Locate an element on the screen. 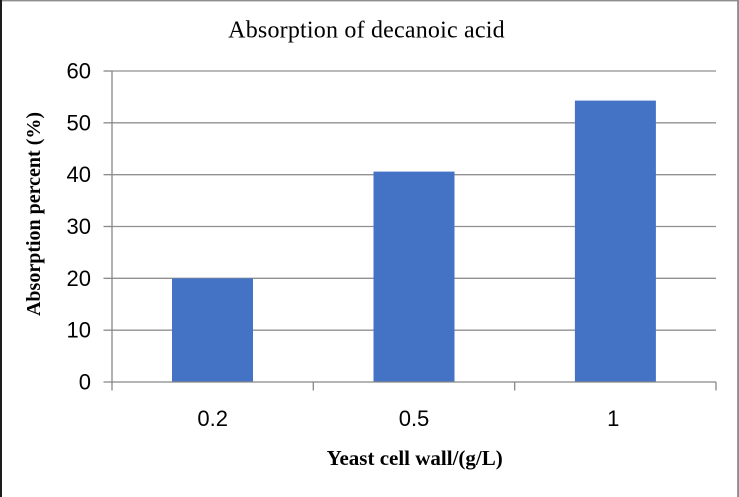 Image resolution: width=739 pixels, height=497 pixels. svg-text: Yeast cell wall/(g/L) is located at coordinates (415, 458).